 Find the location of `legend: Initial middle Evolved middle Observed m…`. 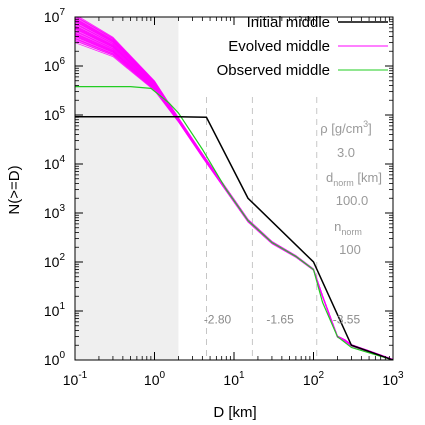

legend: Initial middle Evolved middle Observed m… is located at coordinates (302, 46).